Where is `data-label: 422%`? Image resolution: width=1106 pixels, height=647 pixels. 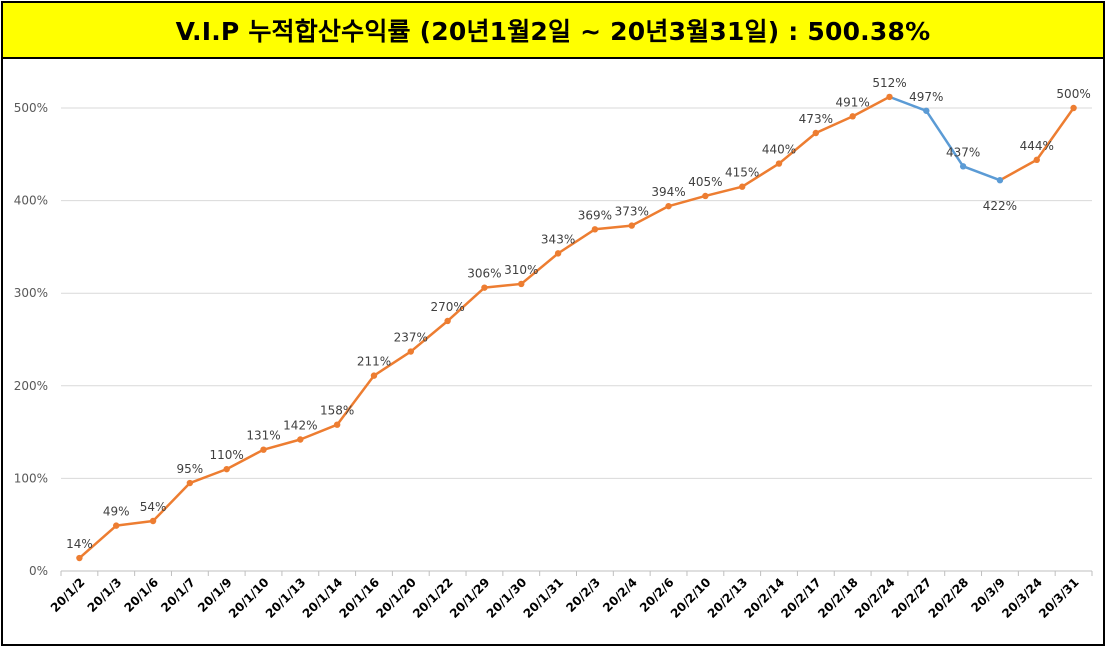 data-label: 422% is located at coordinates (1000, 206).